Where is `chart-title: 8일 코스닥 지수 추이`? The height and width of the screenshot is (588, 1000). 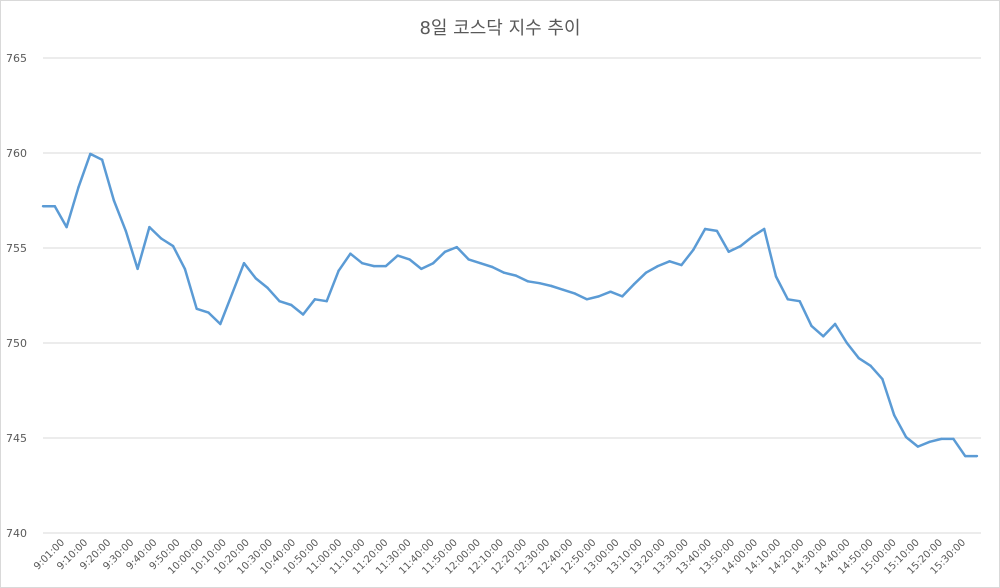
chart-title: 8일 코스닥 지수 추이 is located at coordinates (500, 28).